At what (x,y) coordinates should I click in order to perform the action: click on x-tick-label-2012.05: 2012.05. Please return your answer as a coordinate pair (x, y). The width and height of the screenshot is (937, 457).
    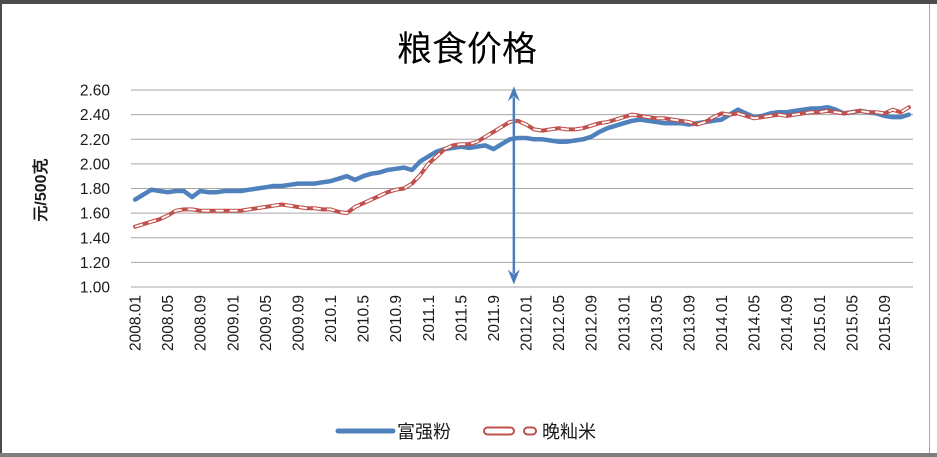
    Looking at the image, I should click on (559, 323).